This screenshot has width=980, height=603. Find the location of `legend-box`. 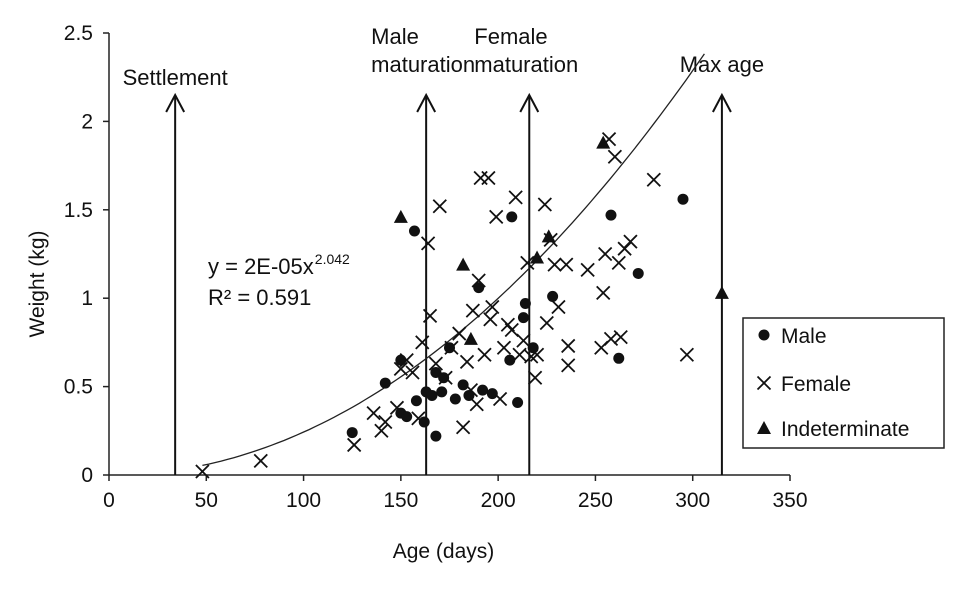

legend-box is located at coordinates (843, 383).